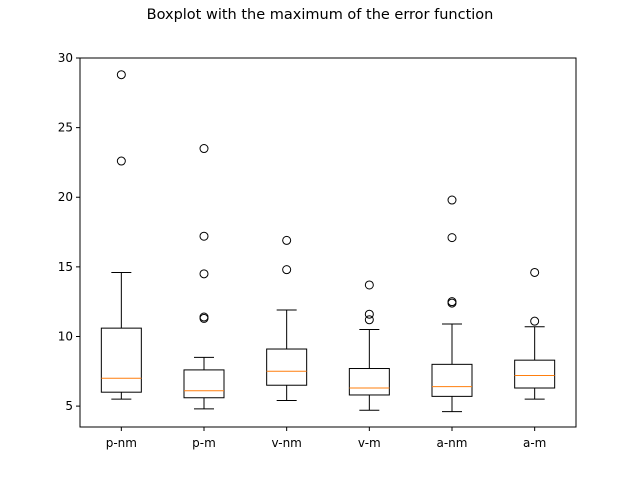  What do you see at coordinates (534, 443) in the screenshot?
I see `x-tick-label: a-m` at bounding box center [534, 443].